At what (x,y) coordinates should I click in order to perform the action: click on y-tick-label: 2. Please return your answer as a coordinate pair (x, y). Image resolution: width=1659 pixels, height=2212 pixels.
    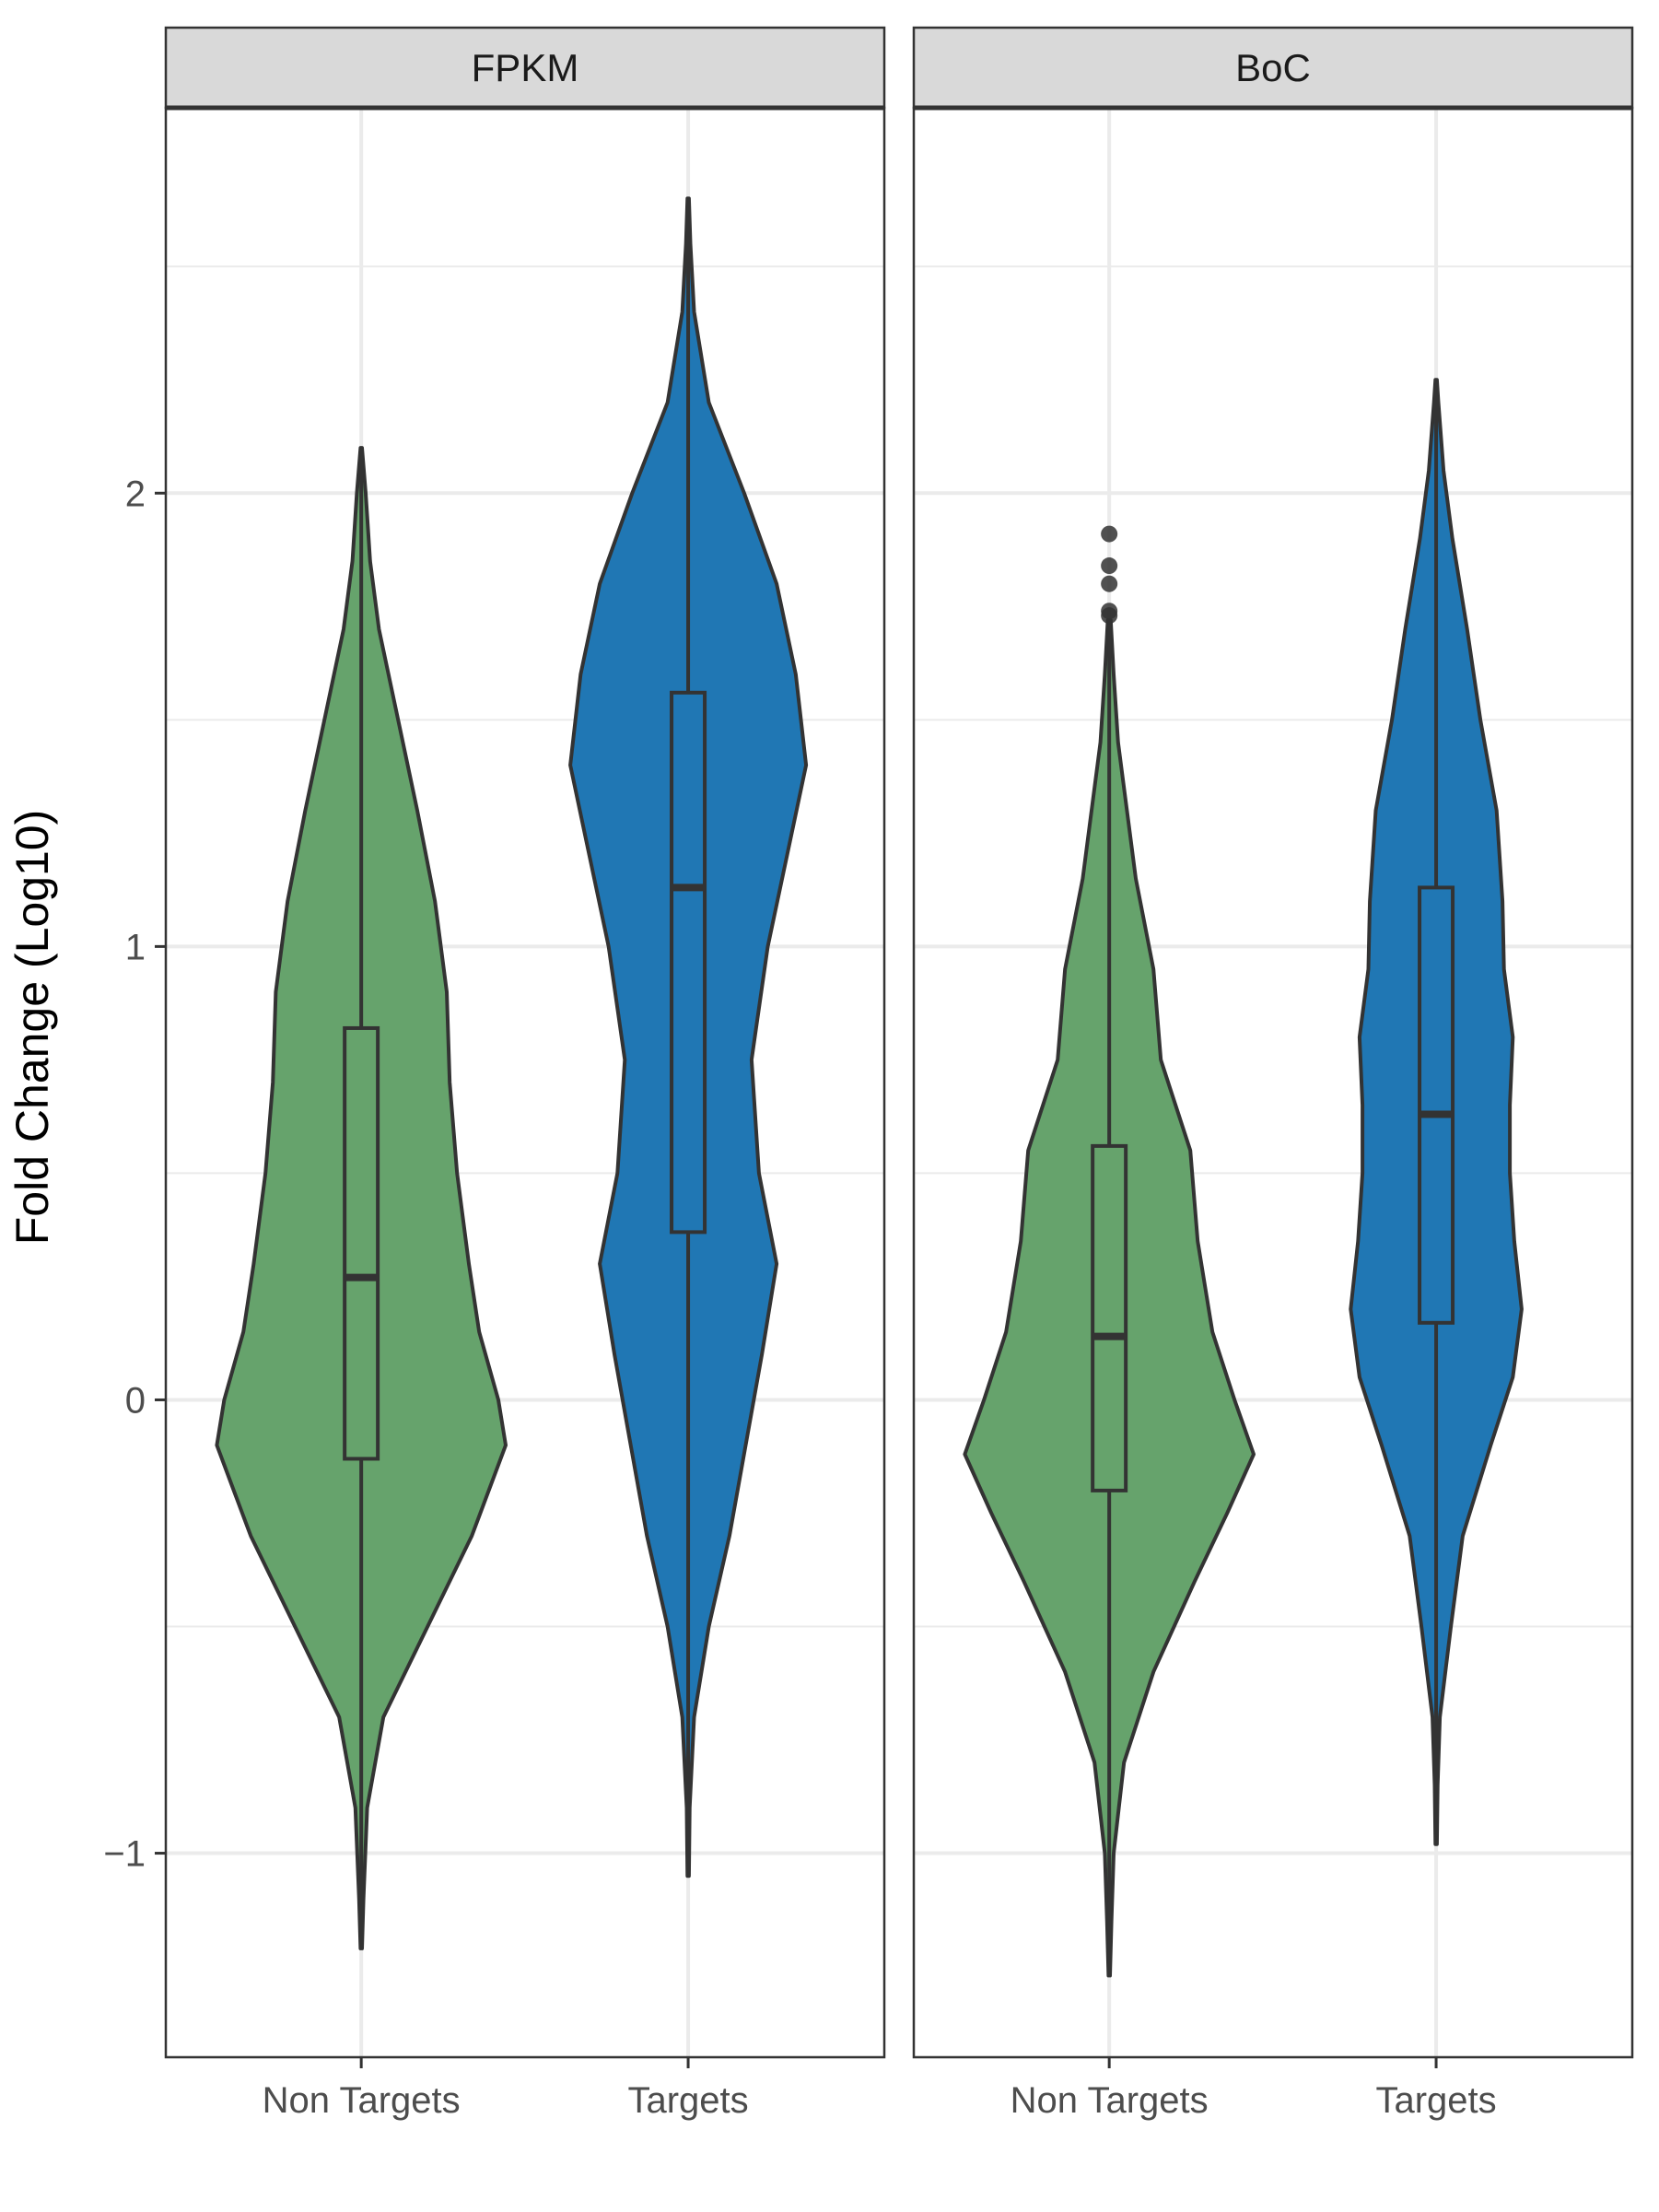
    Looking at the image, I should click on (135, 494).